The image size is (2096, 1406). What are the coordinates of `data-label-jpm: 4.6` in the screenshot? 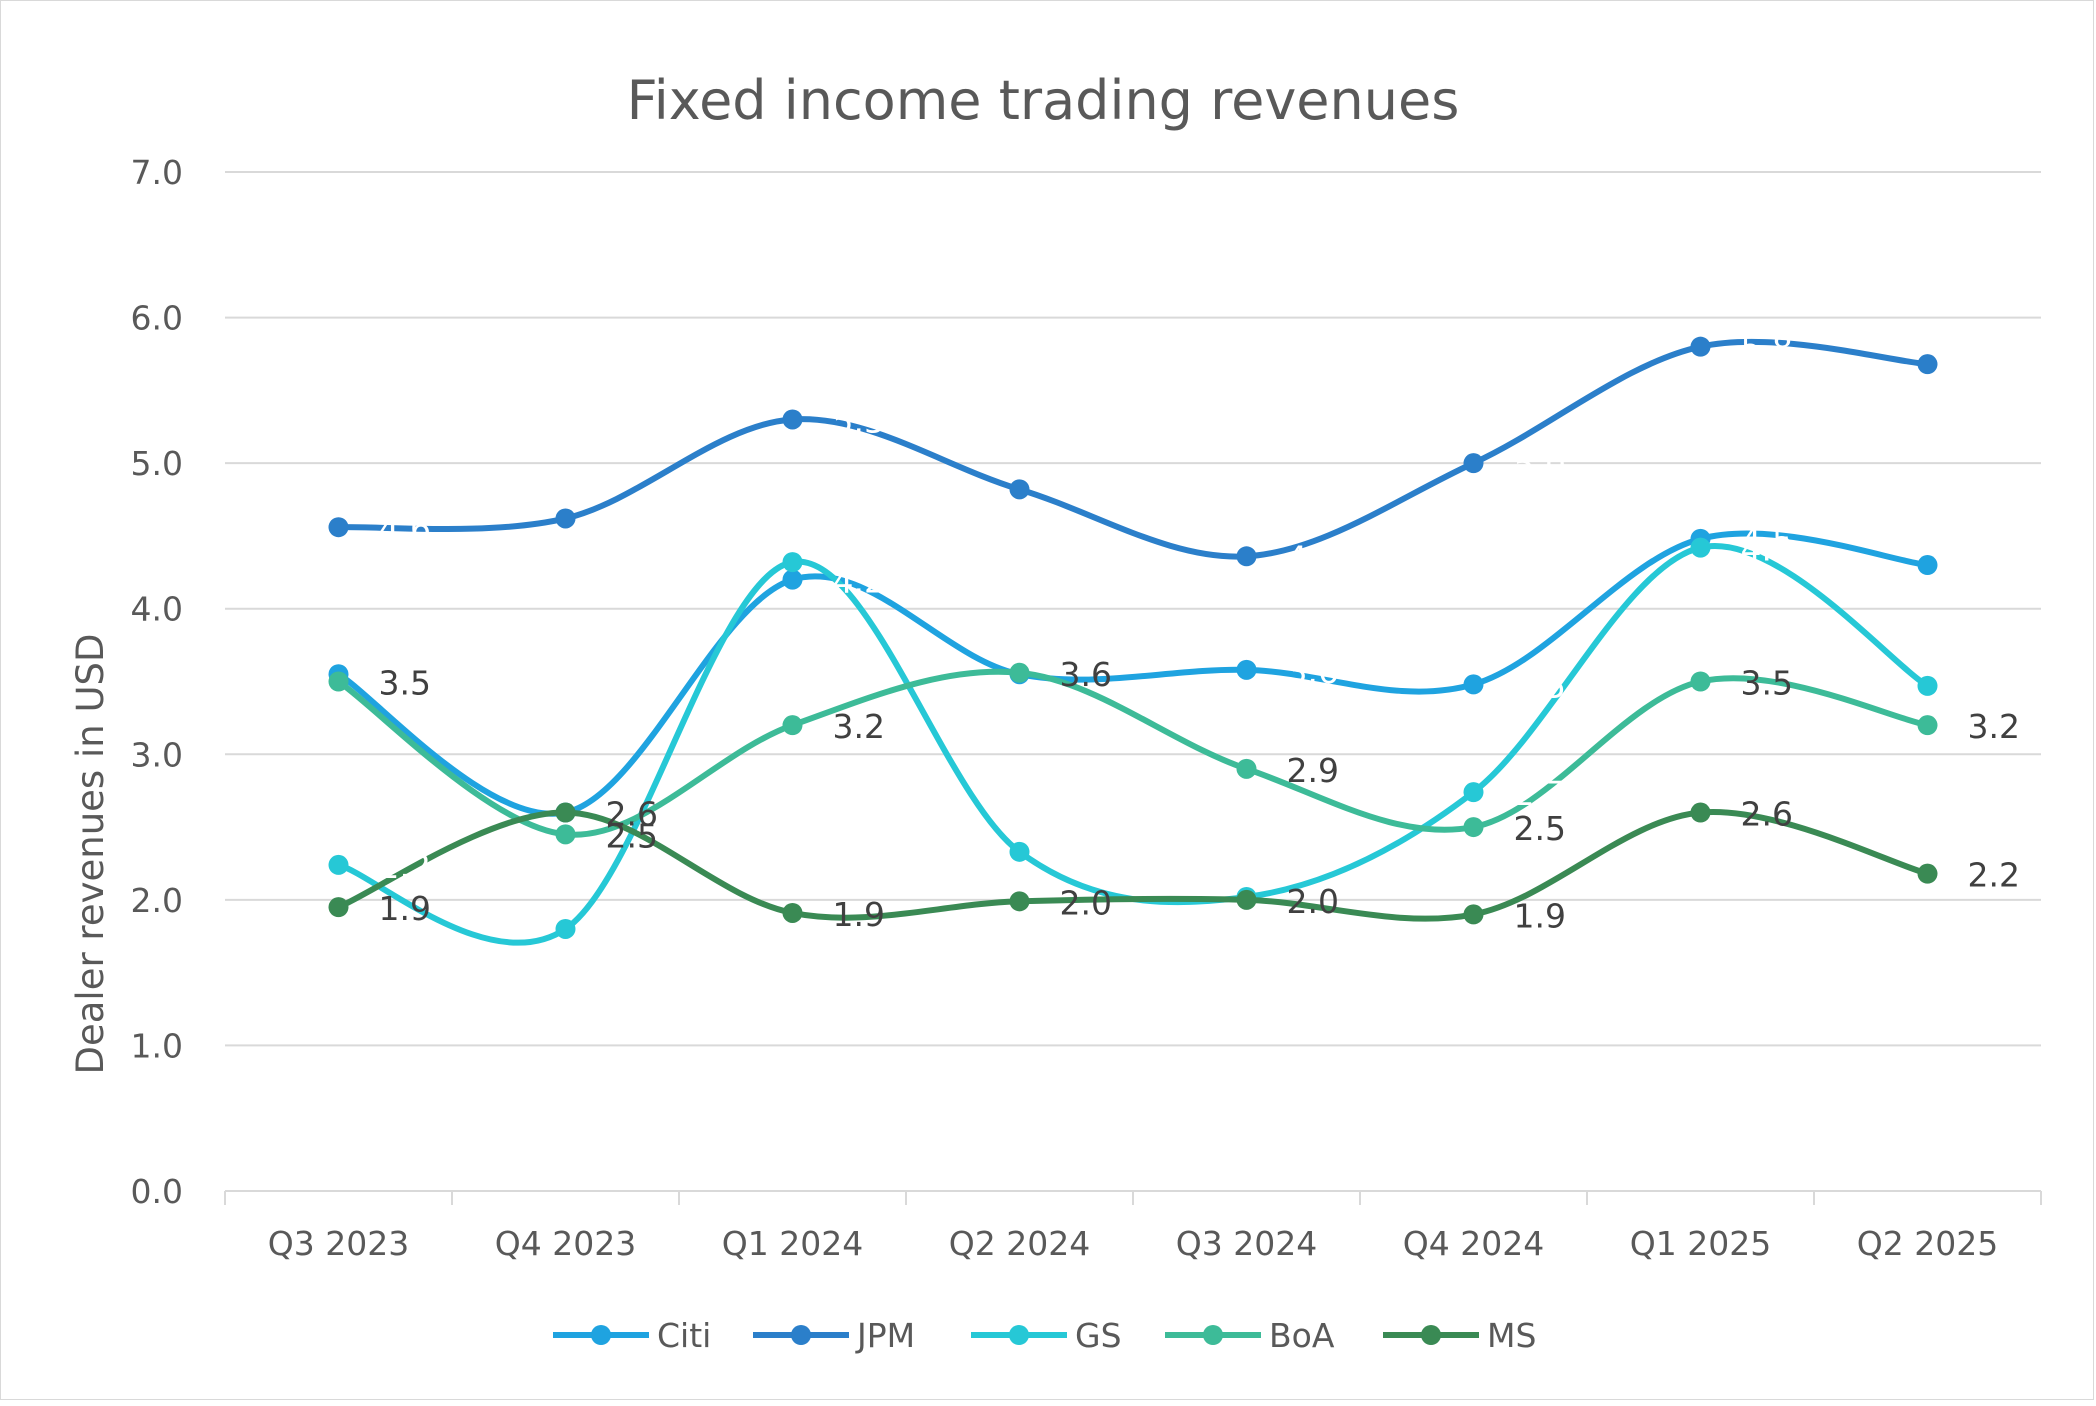 It's located at (405, 528).